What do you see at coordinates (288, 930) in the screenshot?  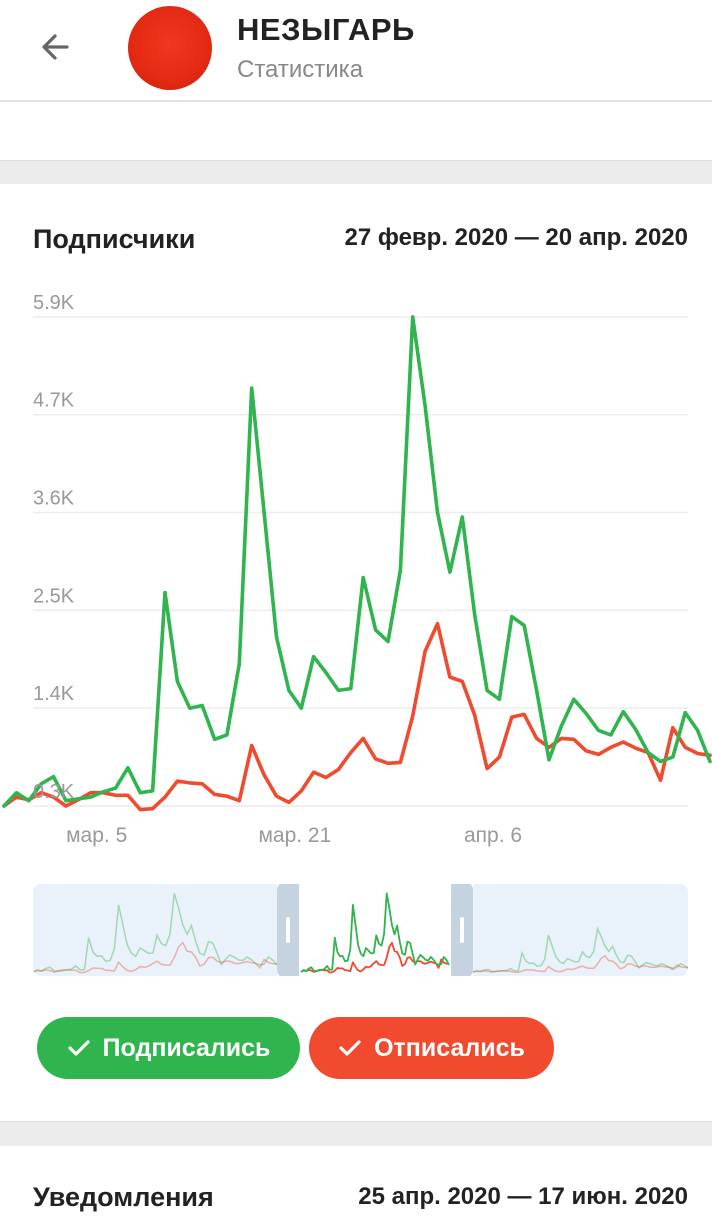 I see `navigator-left-handle` at bounding box center [288, 930].